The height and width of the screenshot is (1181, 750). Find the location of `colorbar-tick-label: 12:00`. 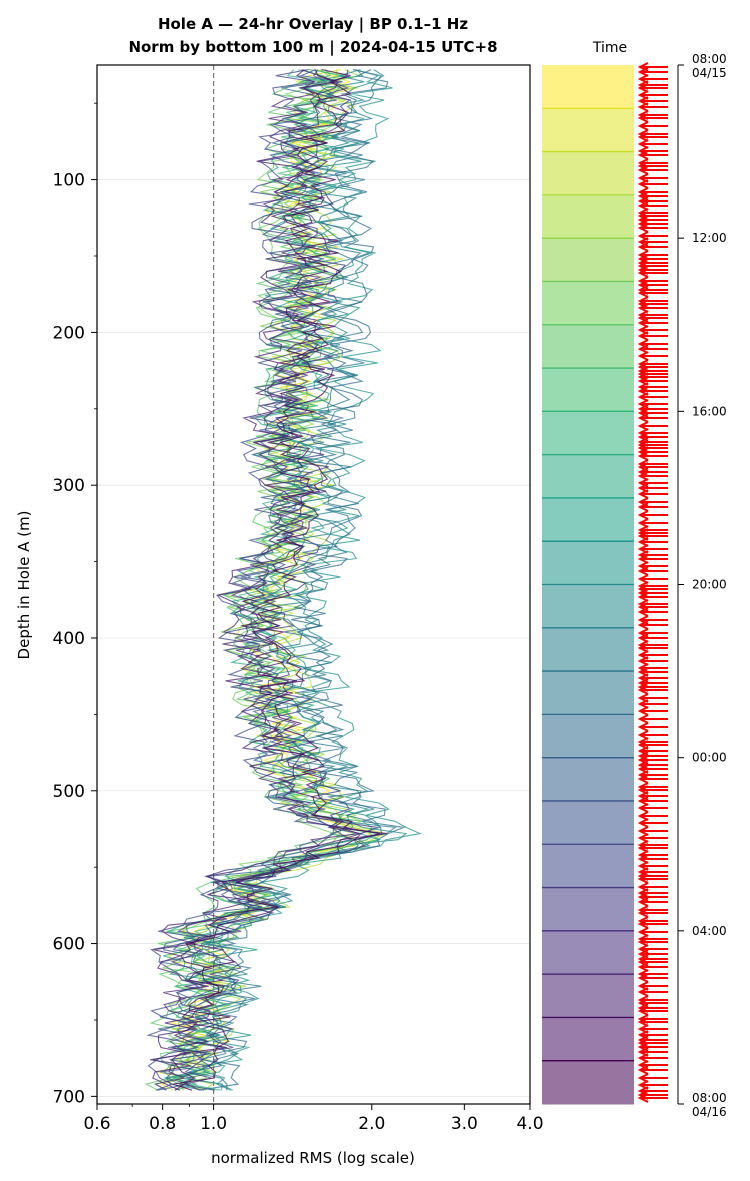

colorbar-tick-label: 12:00 is located at coordinates (709, 238).